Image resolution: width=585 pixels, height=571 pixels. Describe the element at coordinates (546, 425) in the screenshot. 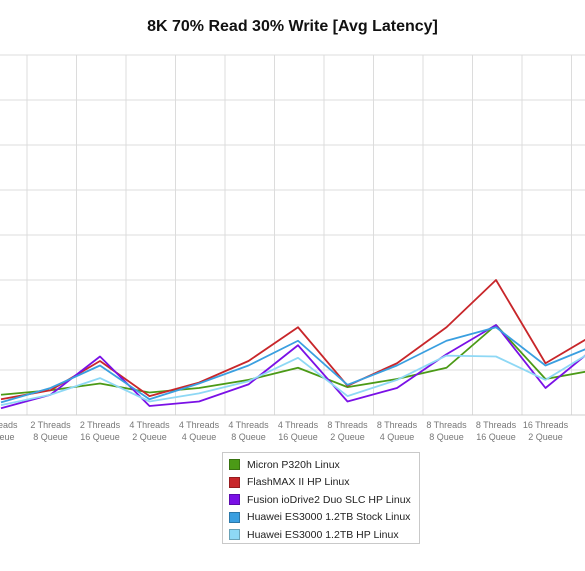

I see `x-tick-label-line1: 16 Threads` at that location.